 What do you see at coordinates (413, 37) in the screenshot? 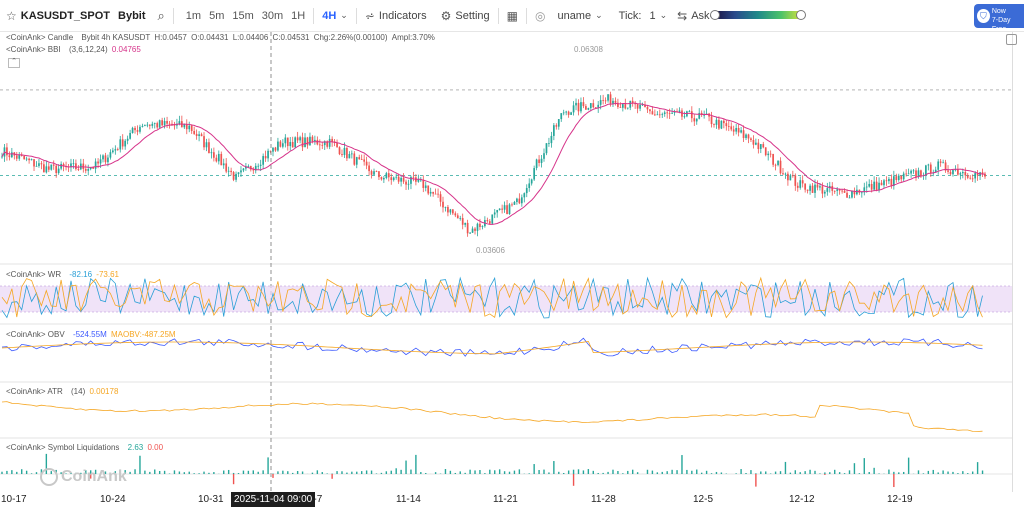
I see `candle-legend-amplitude: Ampl:3.70%` at bounding box center [413, 37].